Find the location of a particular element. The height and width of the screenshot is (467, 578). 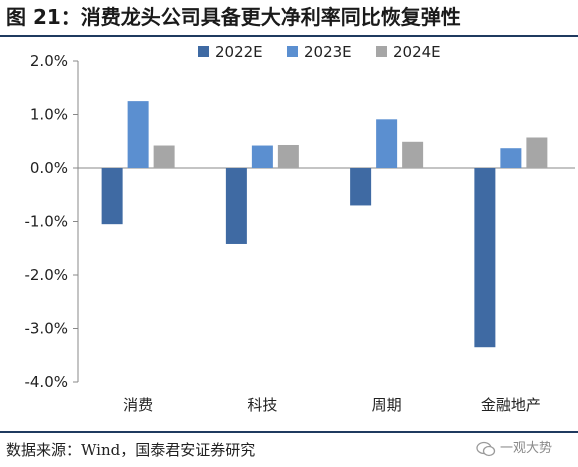

y-tick-label: 2.0% is located at coordinates (49, 61).